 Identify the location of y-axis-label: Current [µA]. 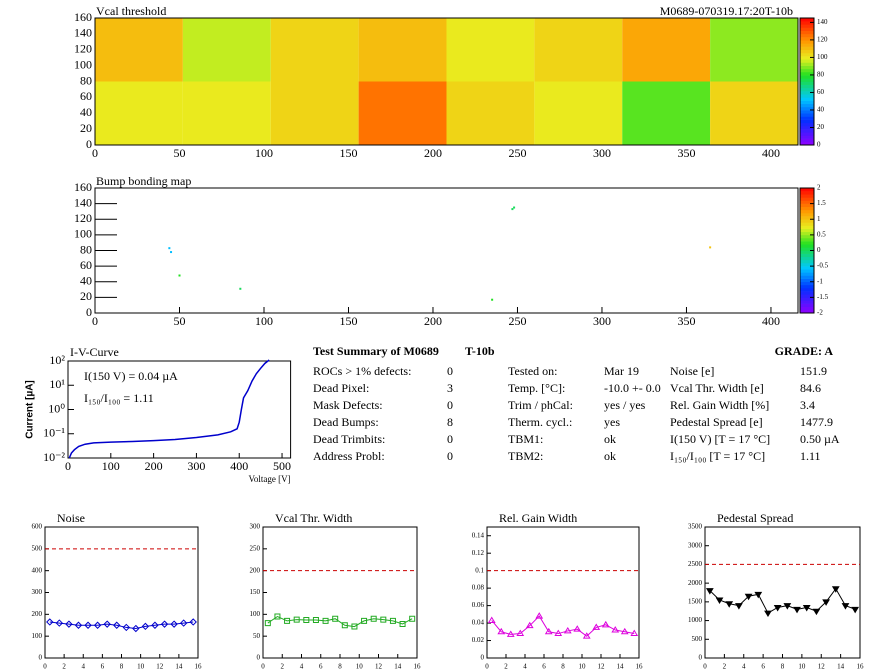
(30, 409).